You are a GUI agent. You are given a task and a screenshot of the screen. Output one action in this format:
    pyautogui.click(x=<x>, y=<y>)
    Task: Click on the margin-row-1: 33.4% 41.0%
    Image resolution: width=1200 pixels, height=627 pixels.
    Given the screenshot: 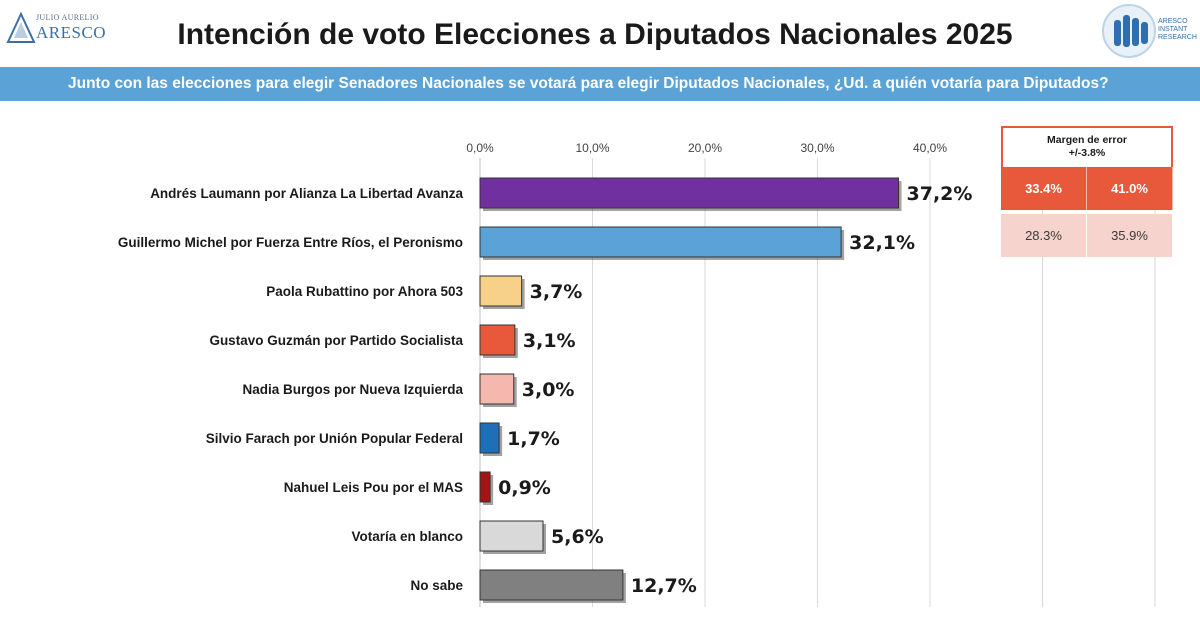 What is the action you would take?
    pyautogui.click(x=1087, y=188)
    